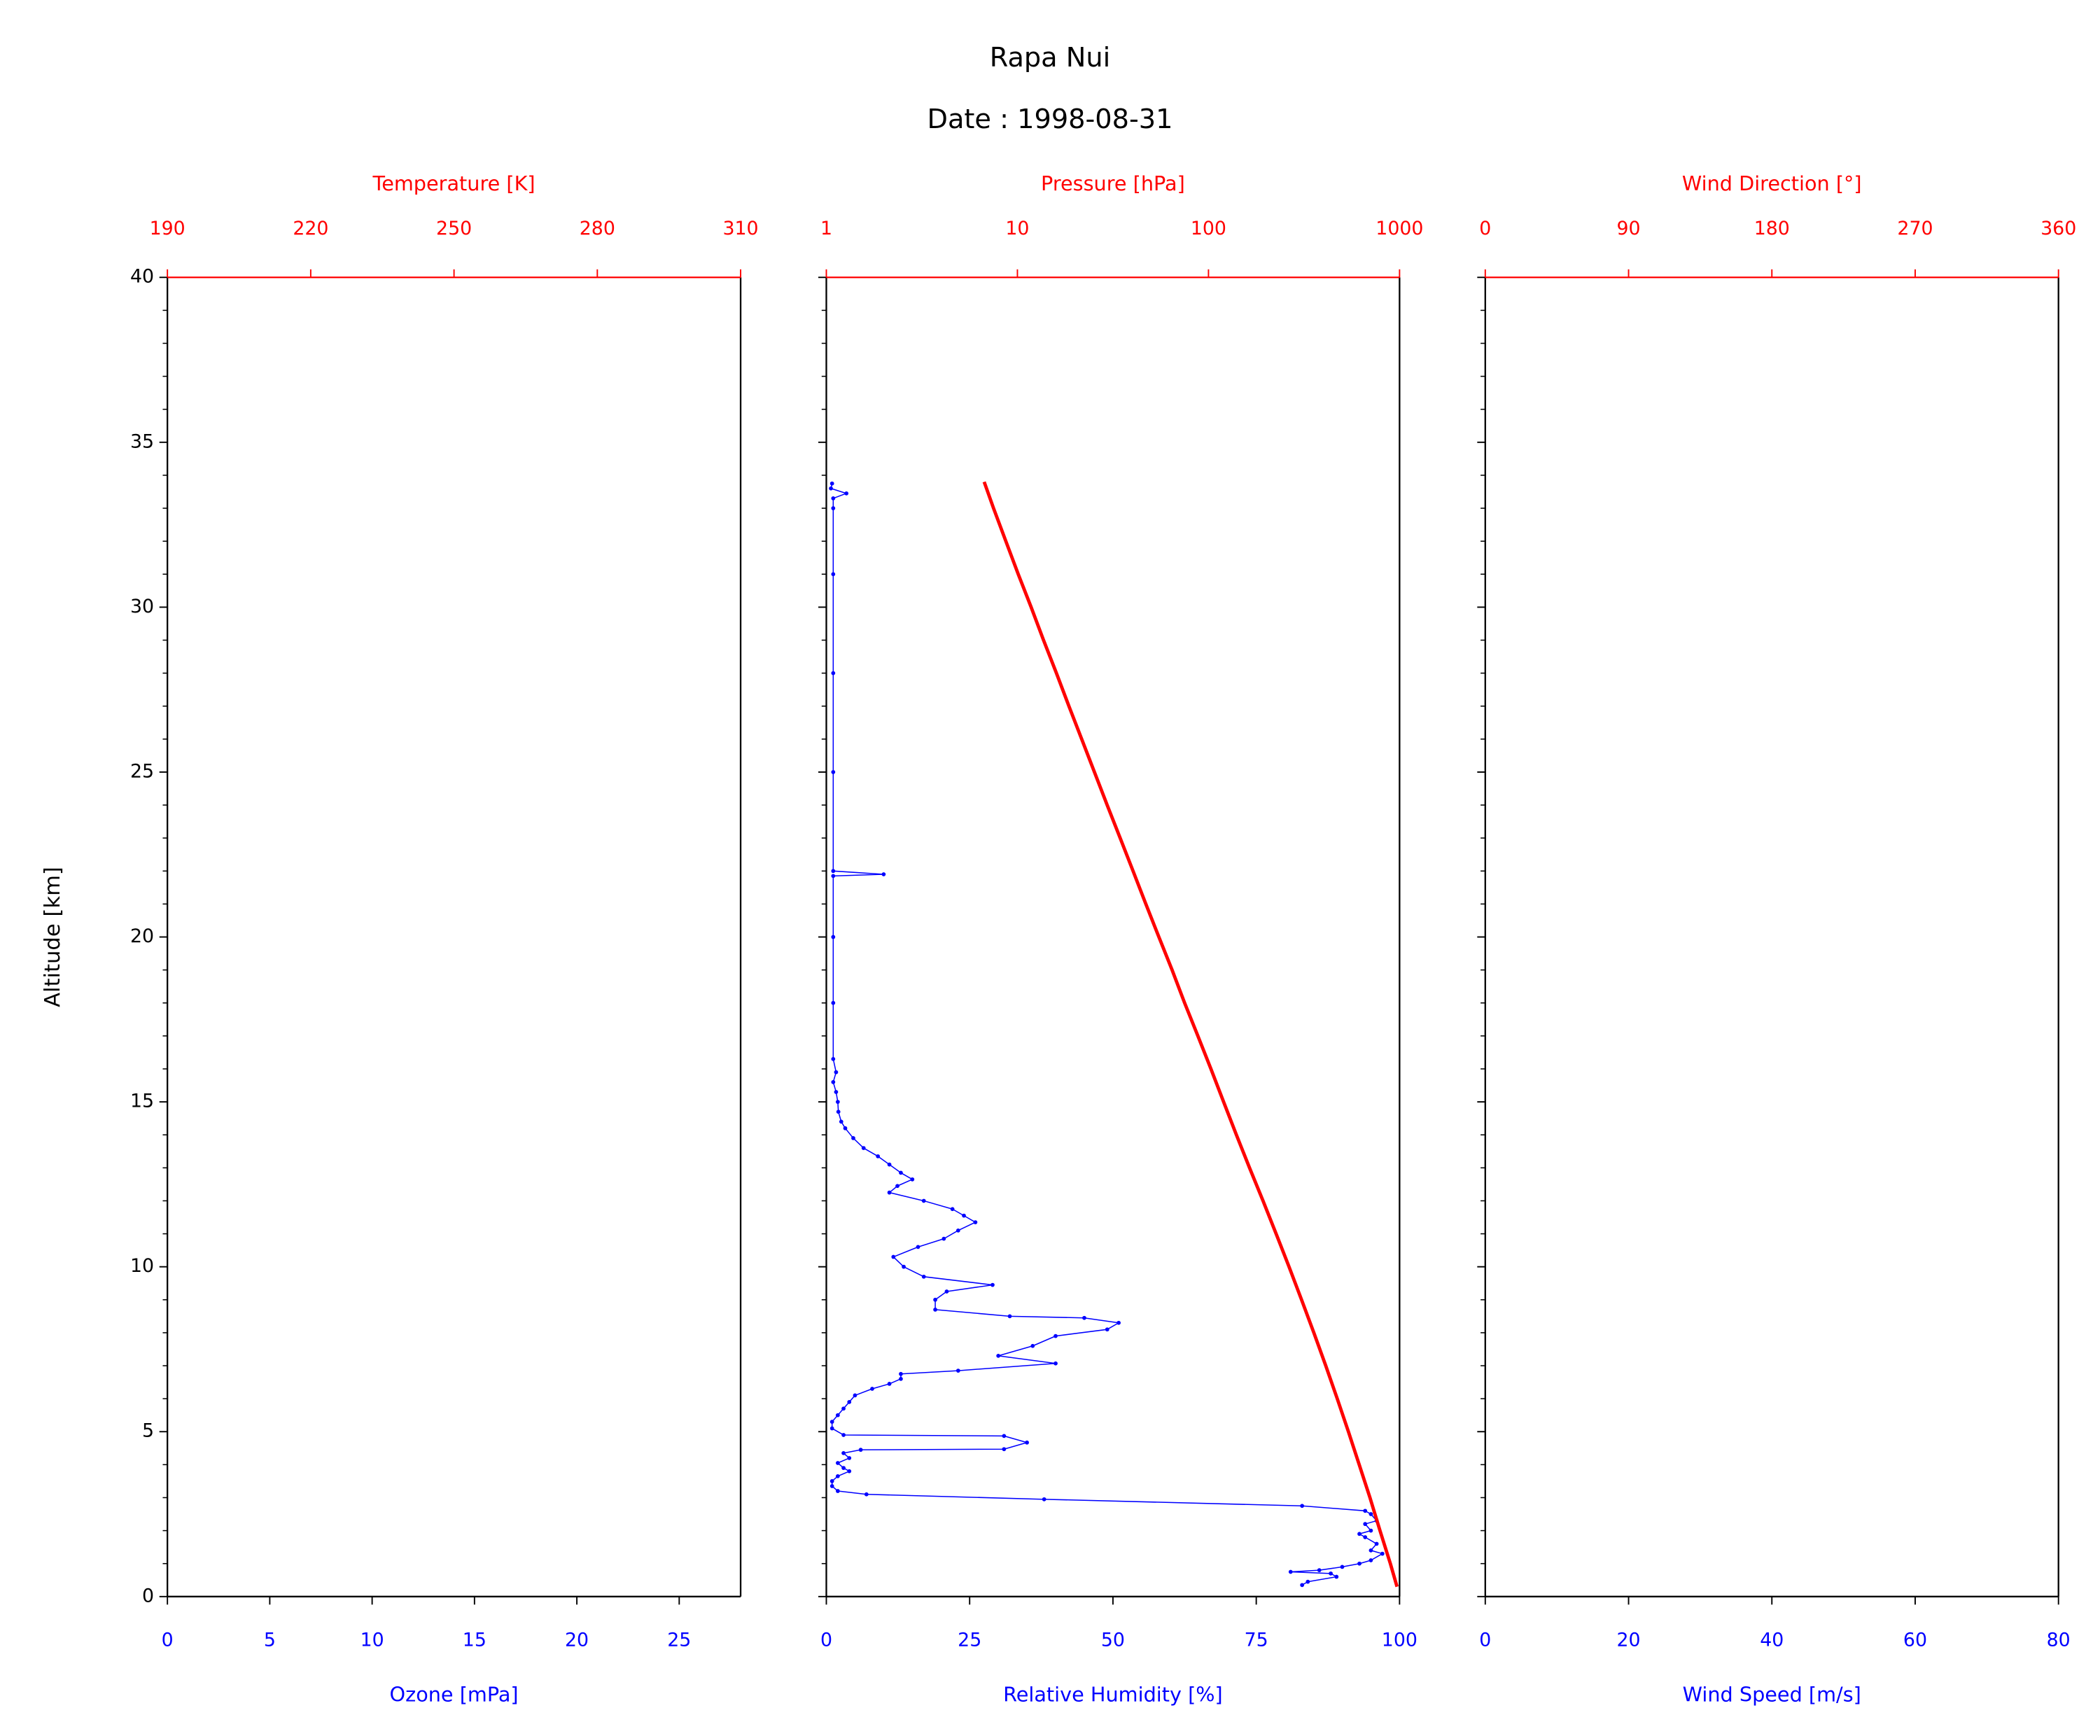 This screenshot has height=1736, width=2100. What do you see at coordinates (1113, 1694) in the screenshot?
I see `x-axis-label: Relative Humidity [%]` at bounding box center [1113, 1694].